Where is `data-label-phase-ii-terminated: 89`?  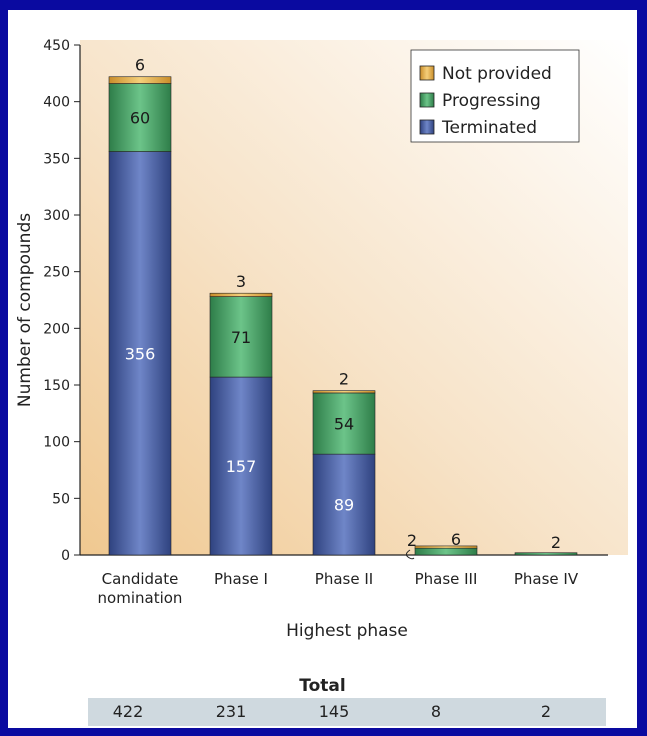
data-label-phase-ii-terminated: 89 is located at coordinates (344, 505).